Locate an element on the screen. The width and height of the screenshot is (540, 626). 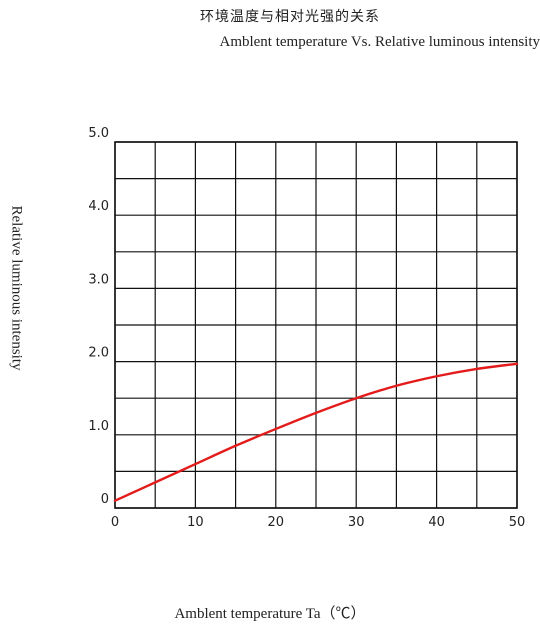
y-tick-label: 2.0 is located at coordinates (98, 353).